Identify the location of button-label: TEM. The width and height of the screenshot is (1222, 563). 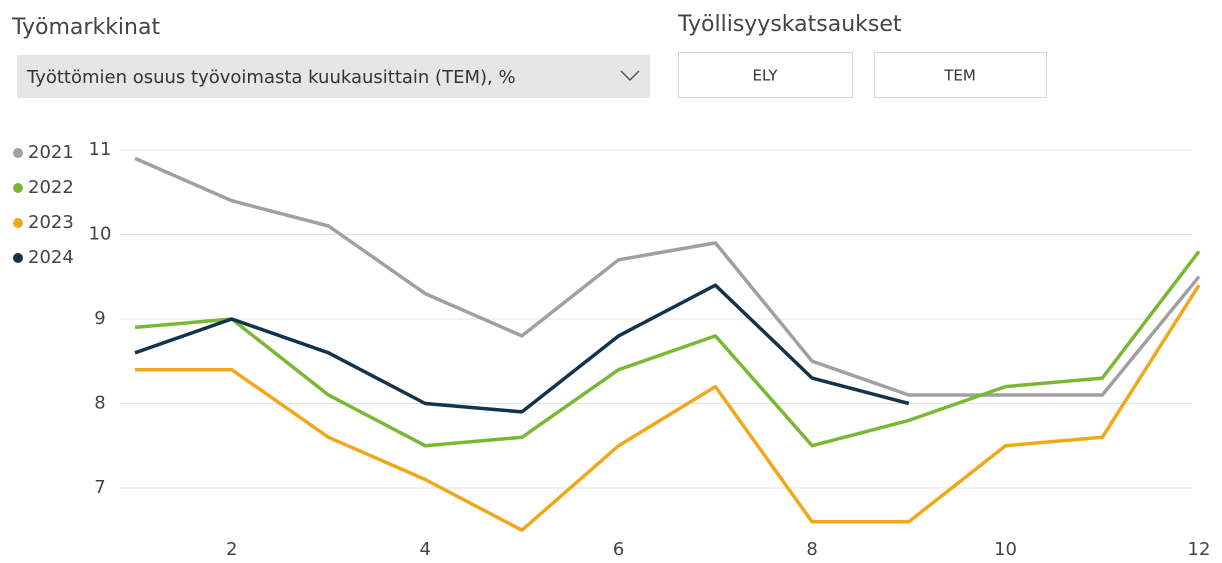
(959, 76).